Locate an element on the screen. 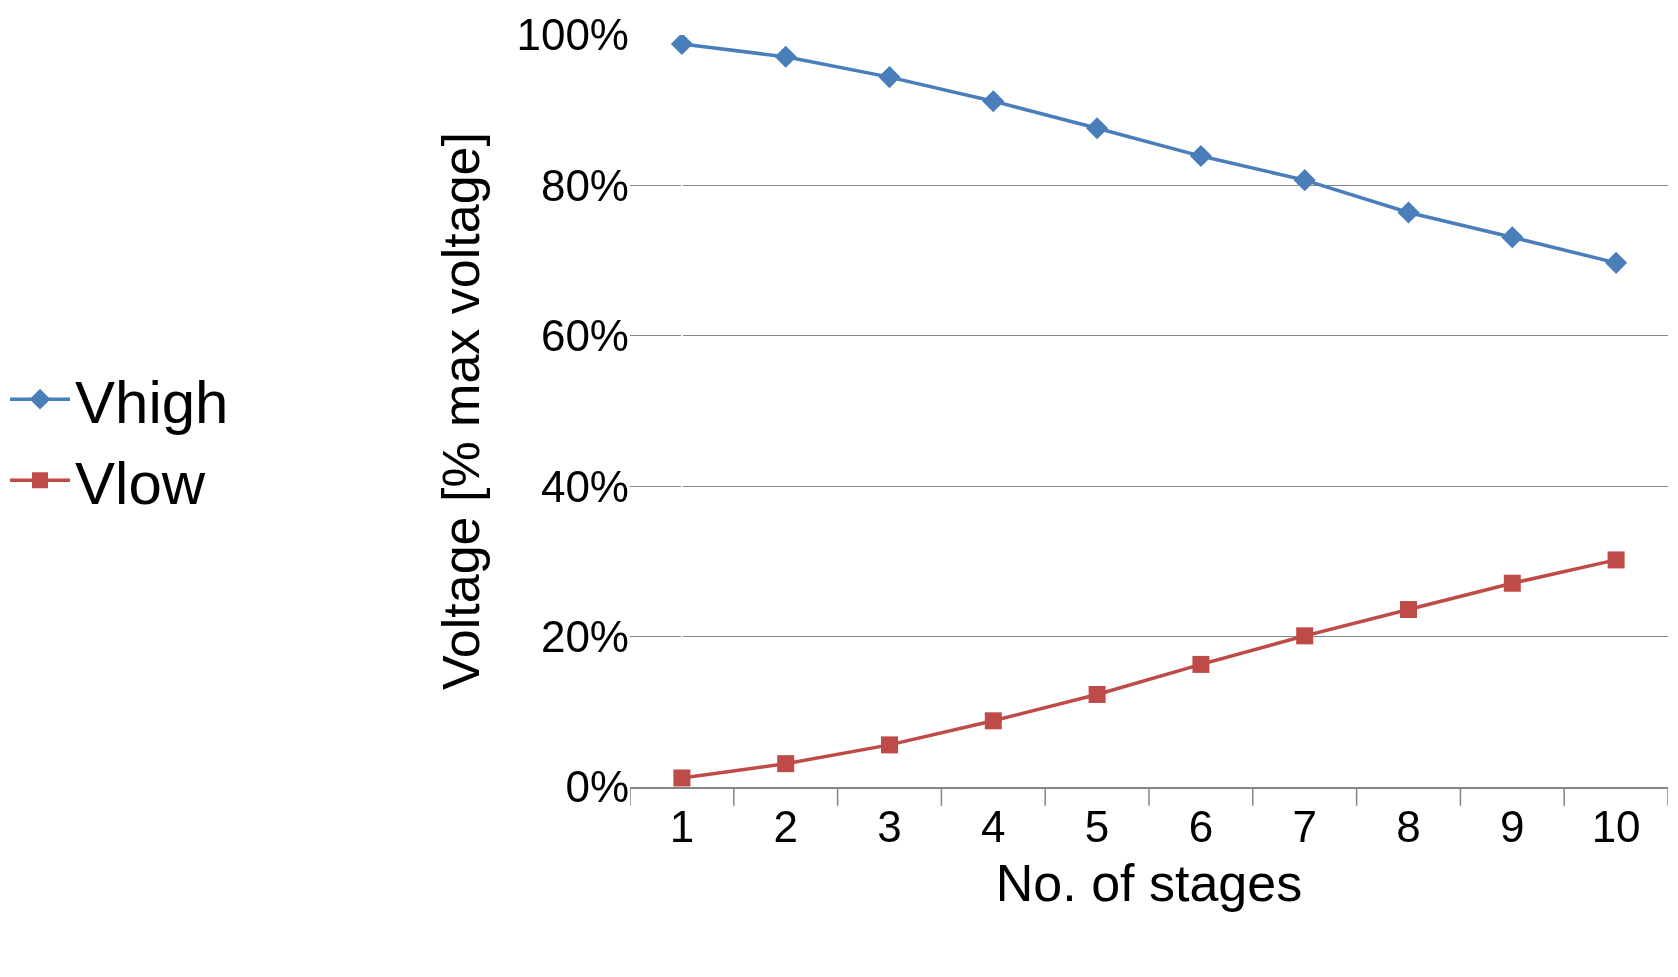  x-tick-label: 7 is located at coordinates (1304, 826).